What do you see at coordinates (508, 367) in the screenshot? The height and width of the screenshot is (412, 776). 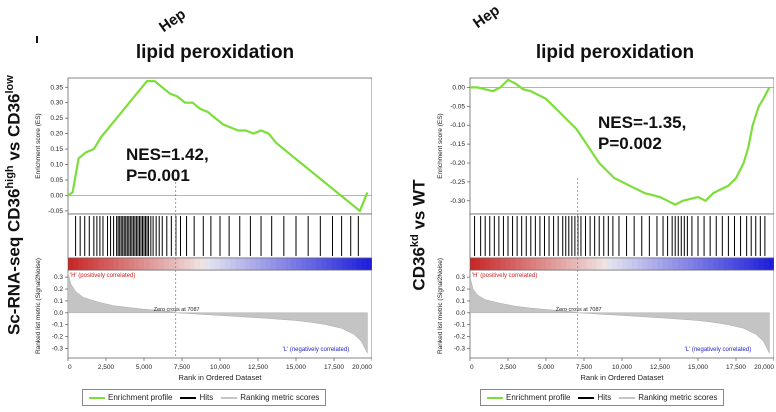 I see `xtick-label: 2,500` at bounding box center [508, 367].